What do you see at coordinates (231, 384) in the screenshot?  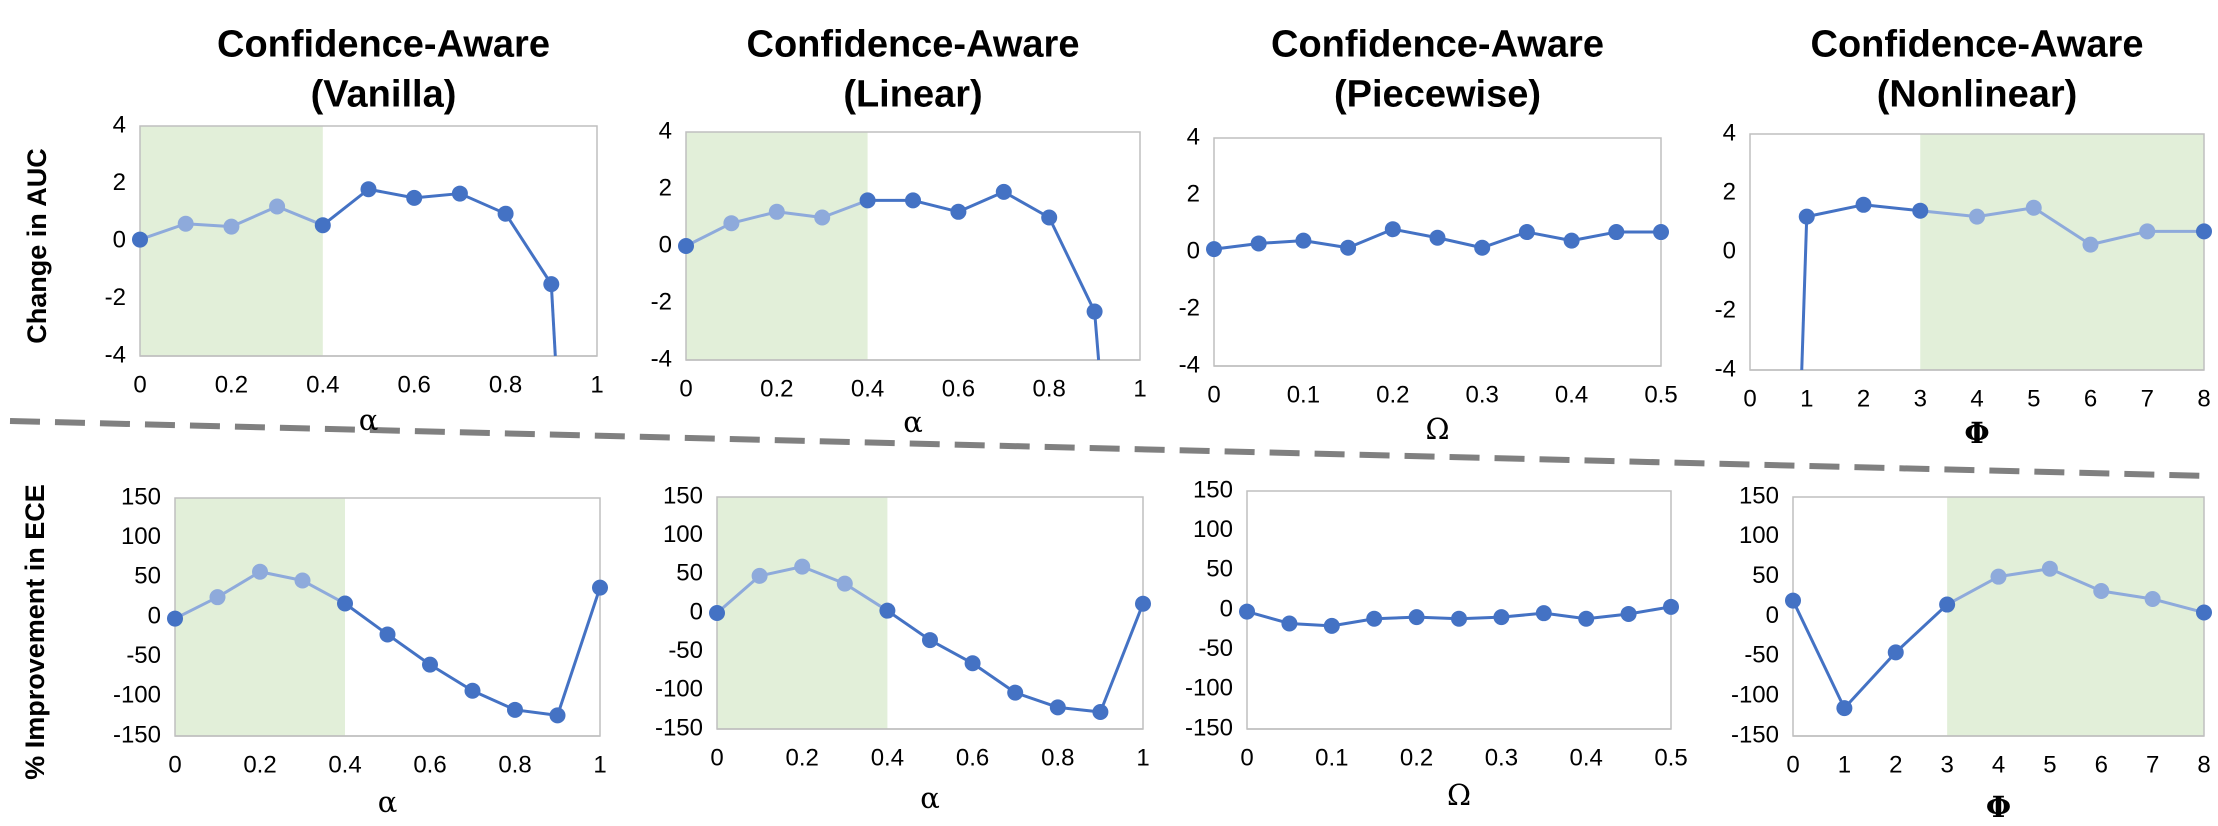 I see `x-tick-label: 0.2` at bounding box center [231, 384].